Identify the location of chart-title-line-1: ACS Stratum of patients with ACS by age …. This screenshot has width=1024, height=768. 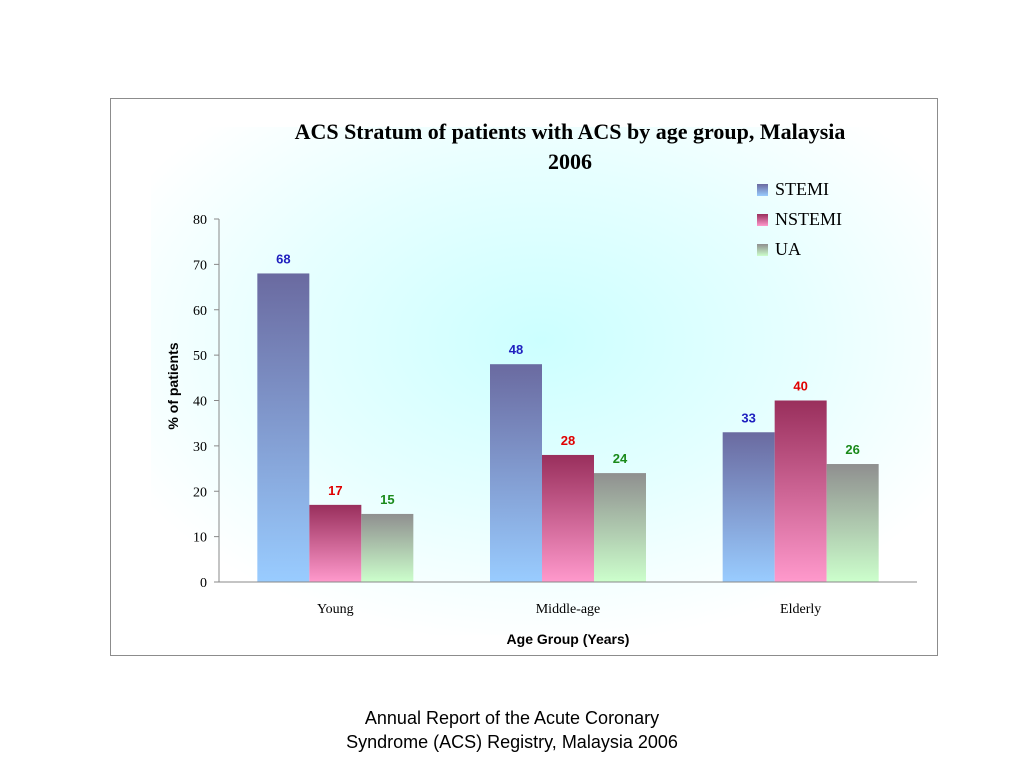
(570, 131).